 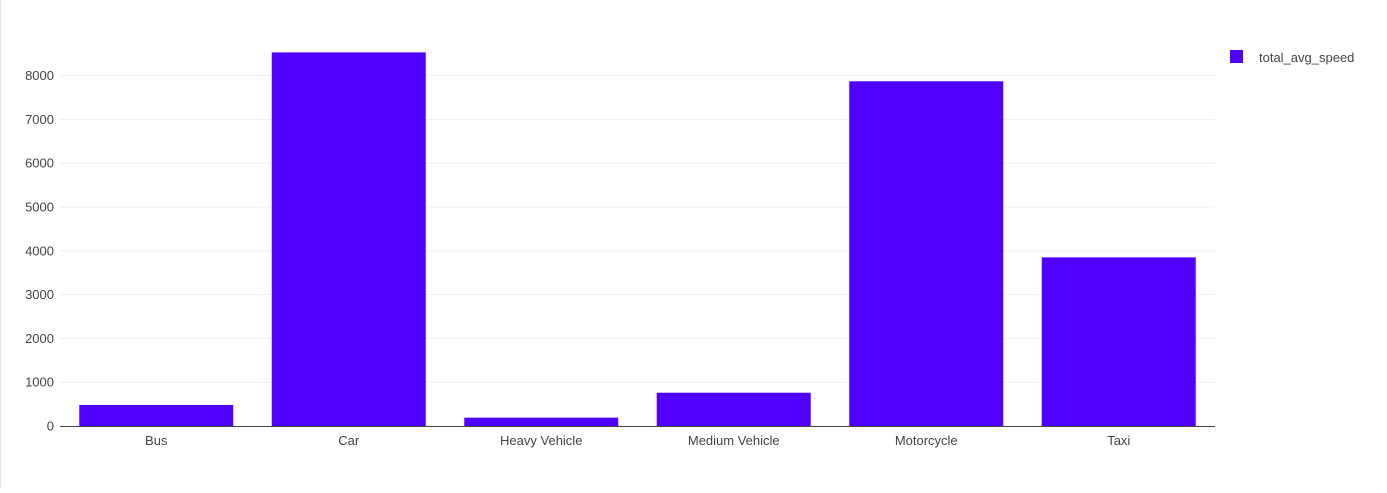 What do you see at coordinates (1118, 440) in the screenshot?
I see `x-tick-label: Taxi` at bounding box center [1118, 440].